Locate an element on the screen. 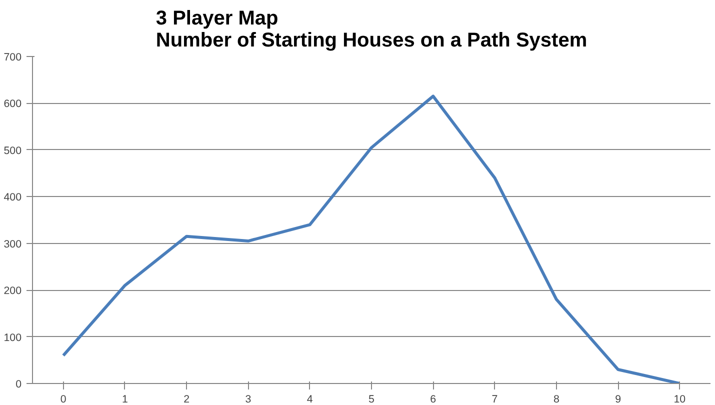 This screenshot has width=715, height=405. chart-title: 3 Player Map Number of Starting Houses on a Path System is located at coordinates (372, 30).